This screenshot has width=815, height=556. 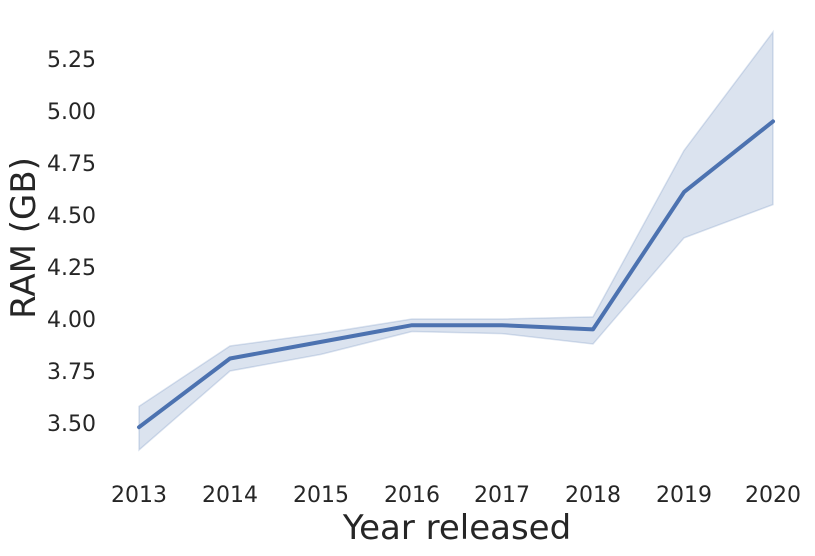 What do you see at coordinates (456, 495) in the screenshot?
I see `x-tick-labels: 2013 2014 2015 2016 2017 2018 2019 2020` at bounding box center [456, 495].